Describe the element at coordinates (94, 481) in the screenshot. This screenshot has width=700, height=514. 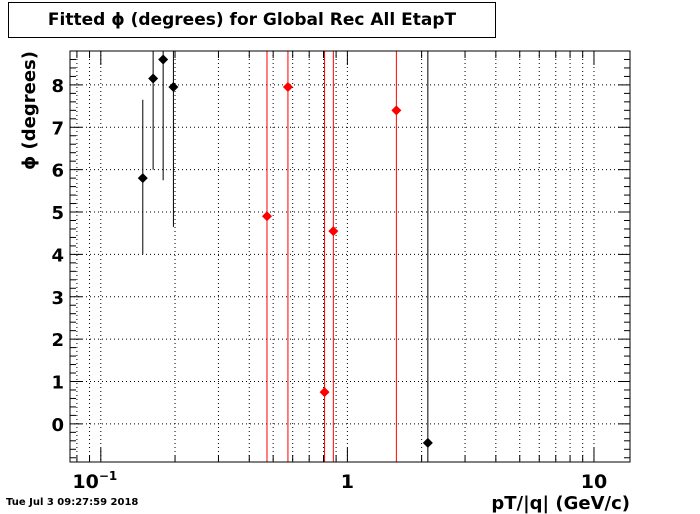
I see `x-tick-label: 10−1` at that location.